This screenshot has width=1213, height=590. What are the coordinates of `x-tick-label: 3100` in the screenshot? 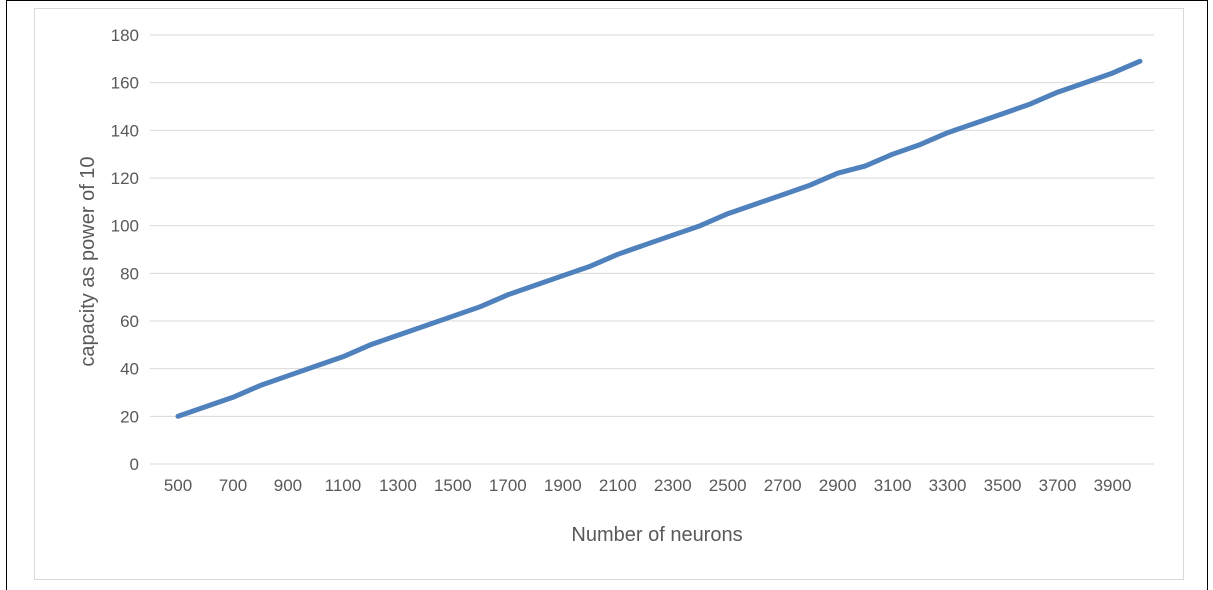 It's located at (893, 485).